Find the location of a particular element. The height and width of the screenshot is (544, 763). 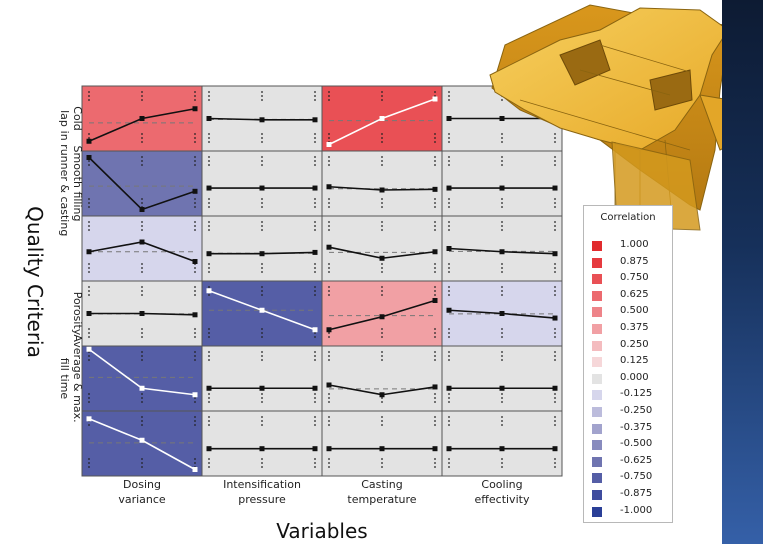

column-label: Dosing variance is located at coordinates (142, 492).